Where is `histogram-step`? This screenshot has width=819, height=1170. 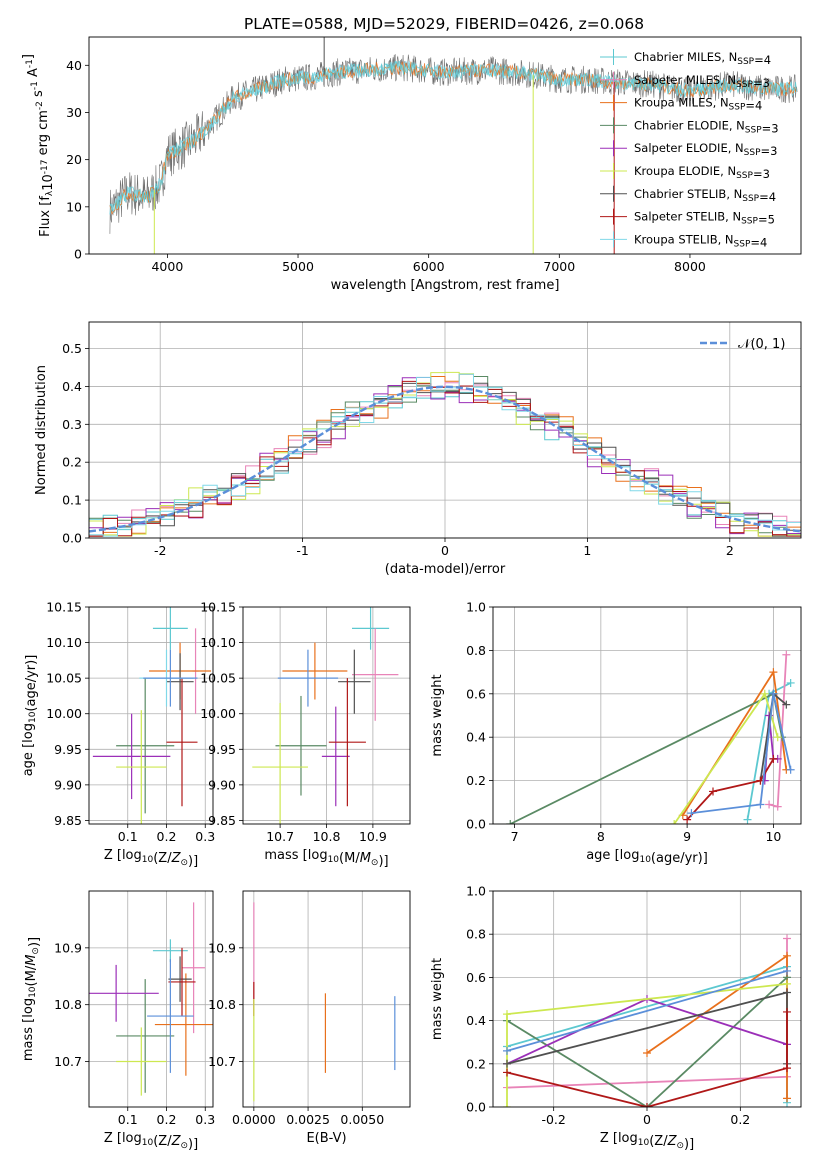 histogram-step is located at coordinates (445, 455).